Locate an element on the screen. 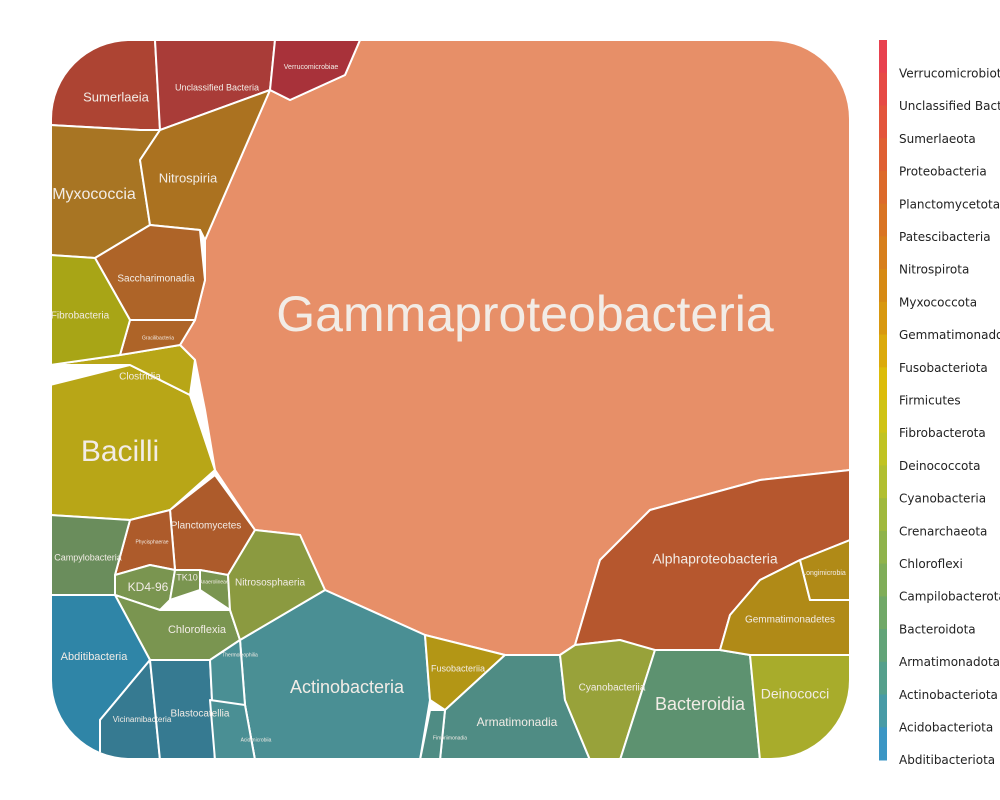  legend-label-firmicutes: Firmicutes is located at coordinates (930, 401).